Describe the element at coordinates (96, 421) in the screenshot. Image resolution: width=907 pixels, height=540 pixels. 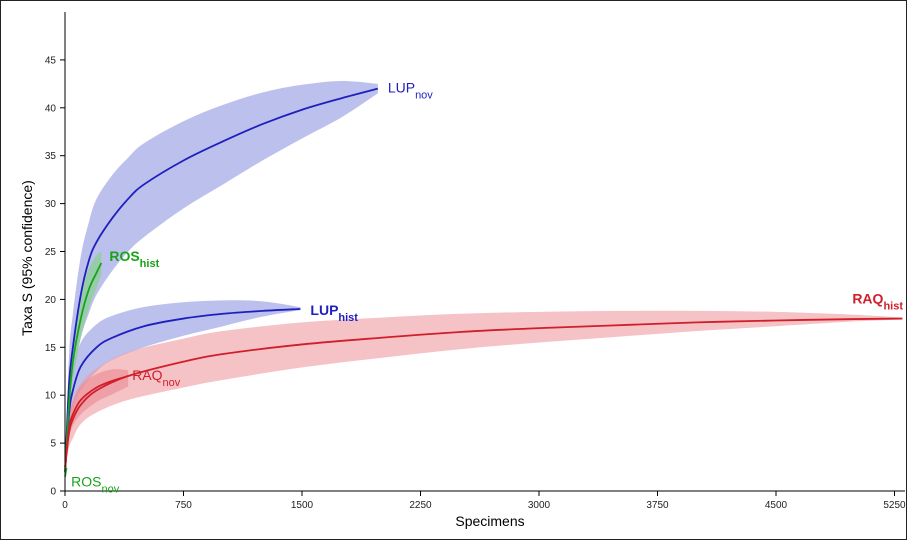
I see `series-line-raqnov` at that location.